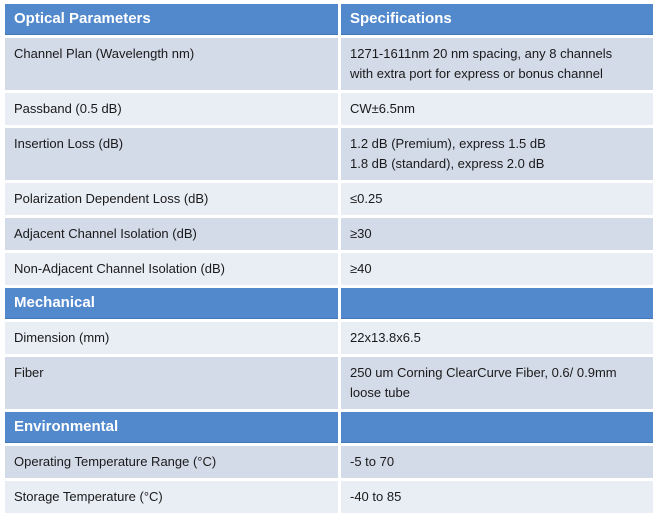  I want to click on section-title: Mechanical, so click(171, 303).